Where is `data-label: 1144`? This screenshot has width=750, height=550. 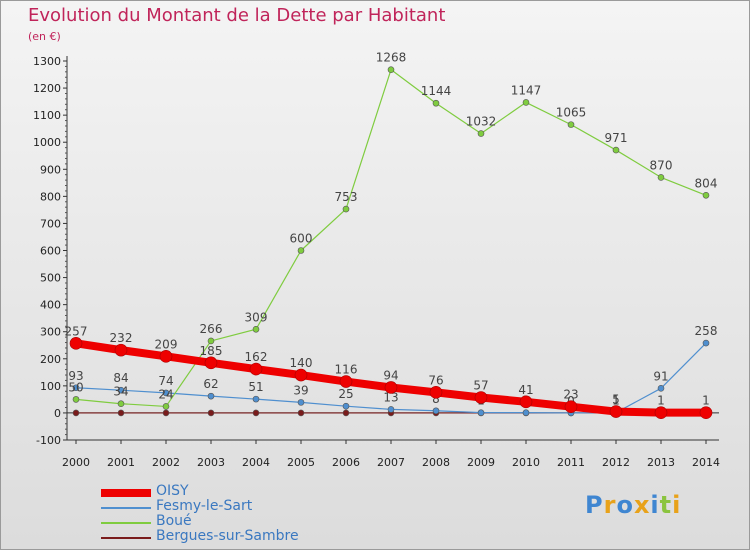
data-label: 1144 is located at coordinates (436, 91).